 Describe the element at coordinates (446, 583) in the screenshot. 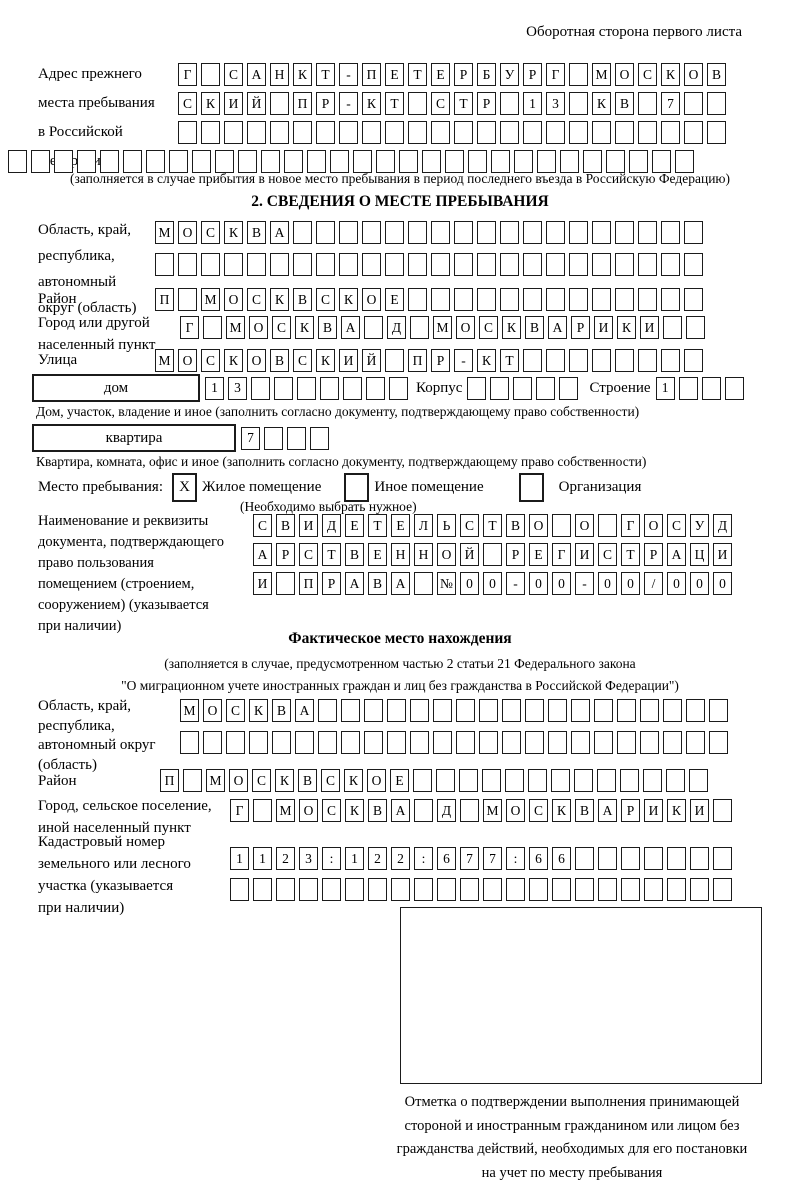

I see `char-cell: №` at that location.